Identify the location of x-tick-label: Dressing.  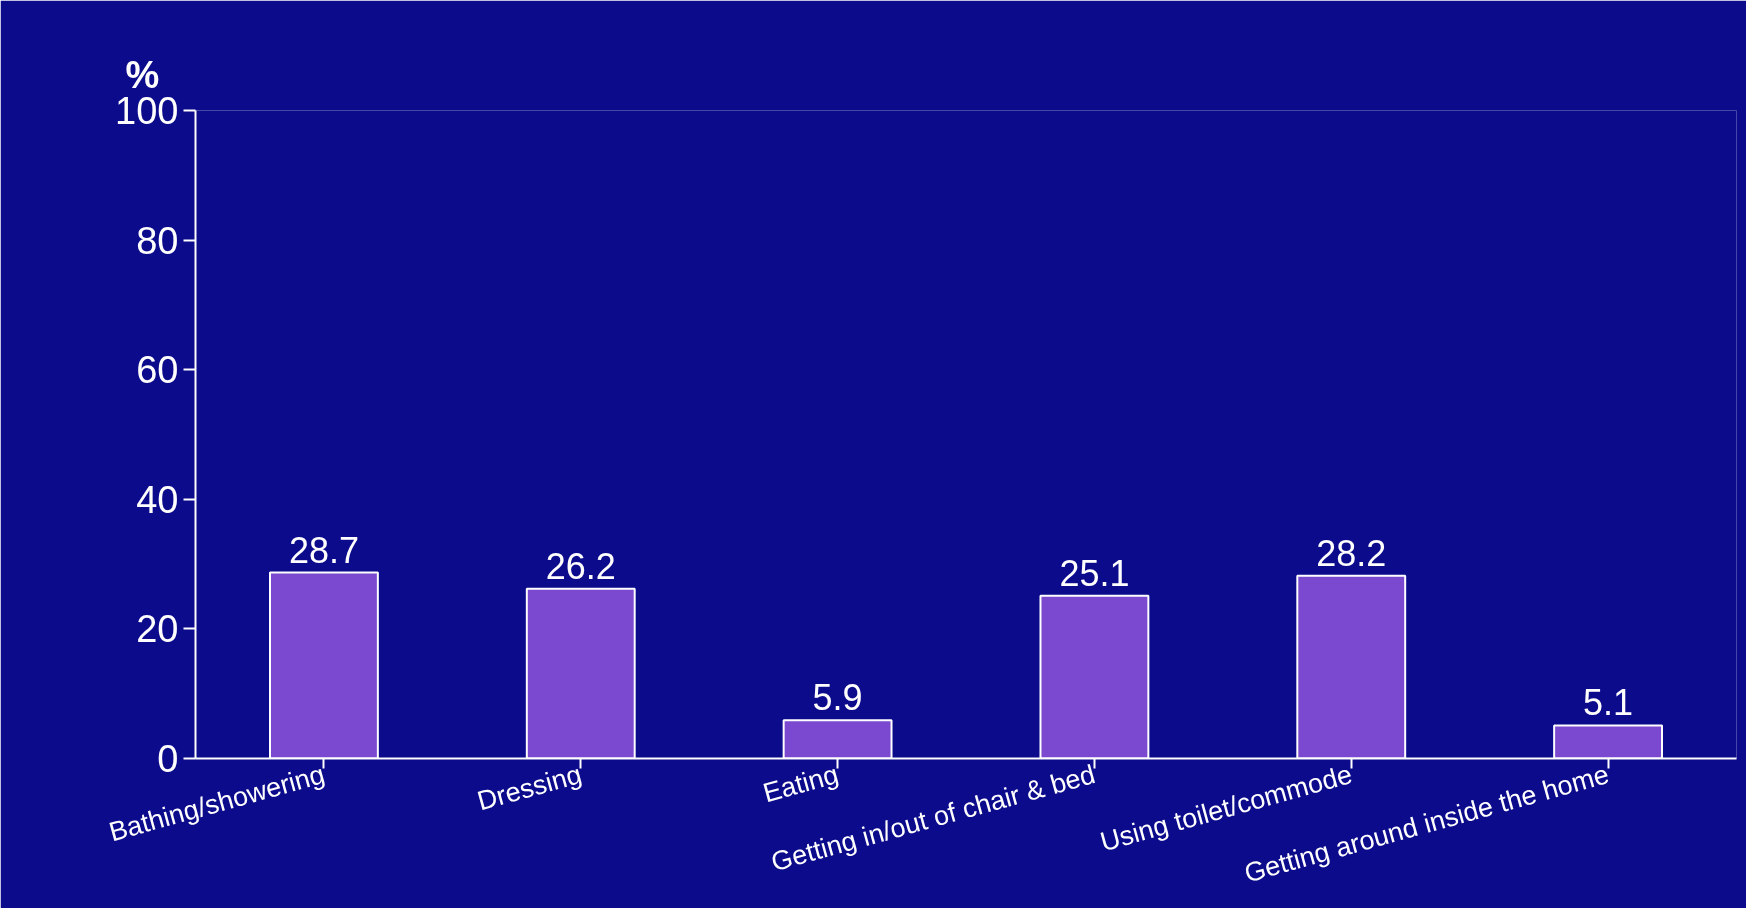
(529, 788).